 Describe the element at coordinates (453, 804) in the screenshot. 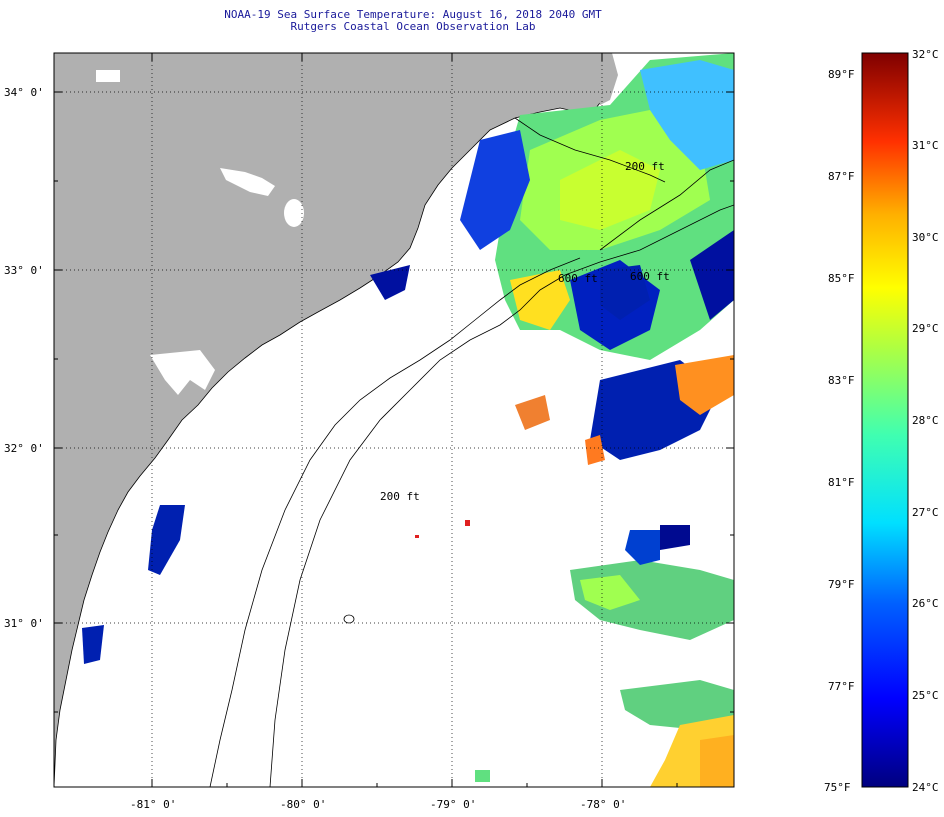

I see `lon-label-79: -79° 0'` at that location.